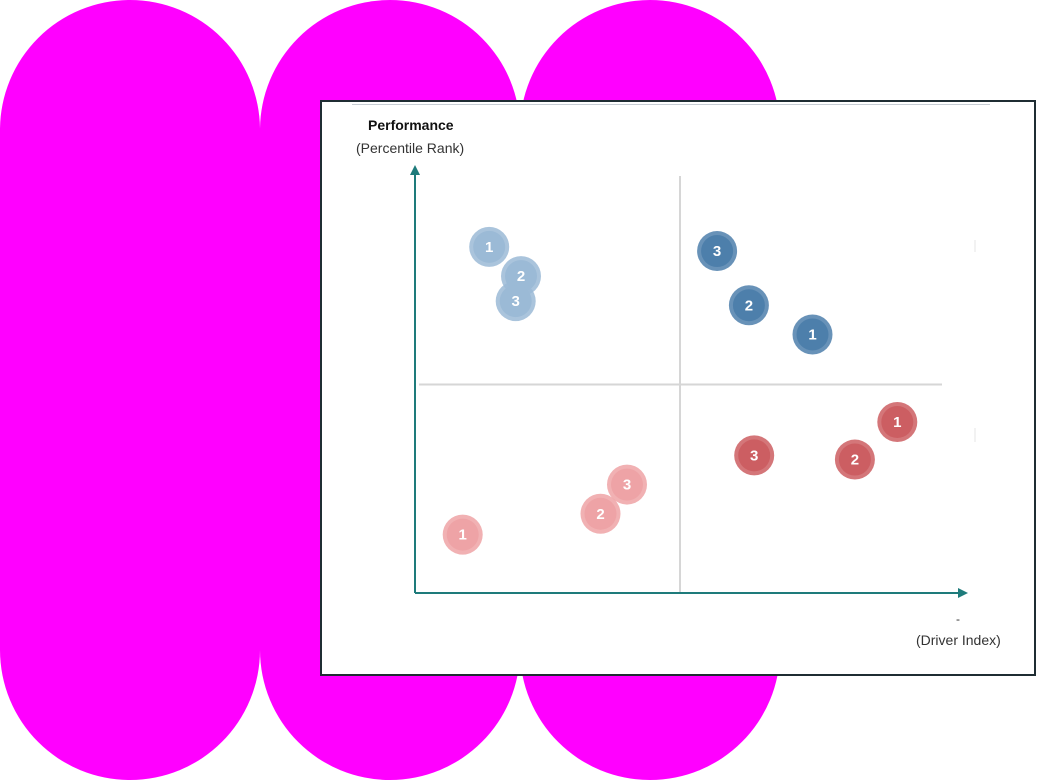 The image size is (1040, 780). Describe the element at coordinates (410, 148) in the screenshot. I see `y-axis-subtitle: (Percentile Rank)` at that location.